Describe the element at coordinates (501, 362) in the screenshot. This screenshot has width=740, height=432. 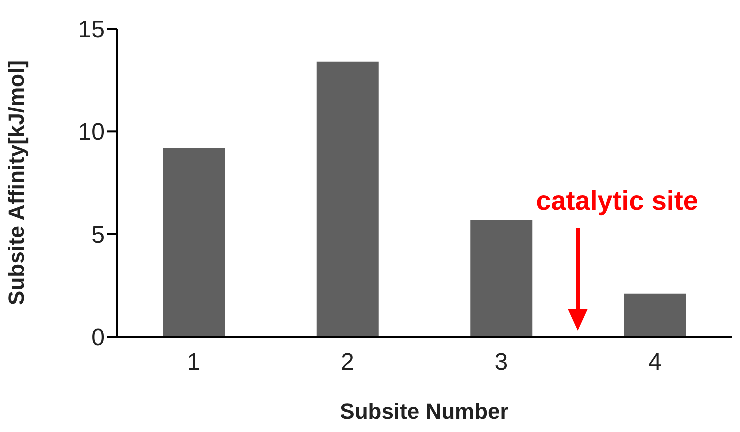
I see `x-tick-label: 3` at that location.